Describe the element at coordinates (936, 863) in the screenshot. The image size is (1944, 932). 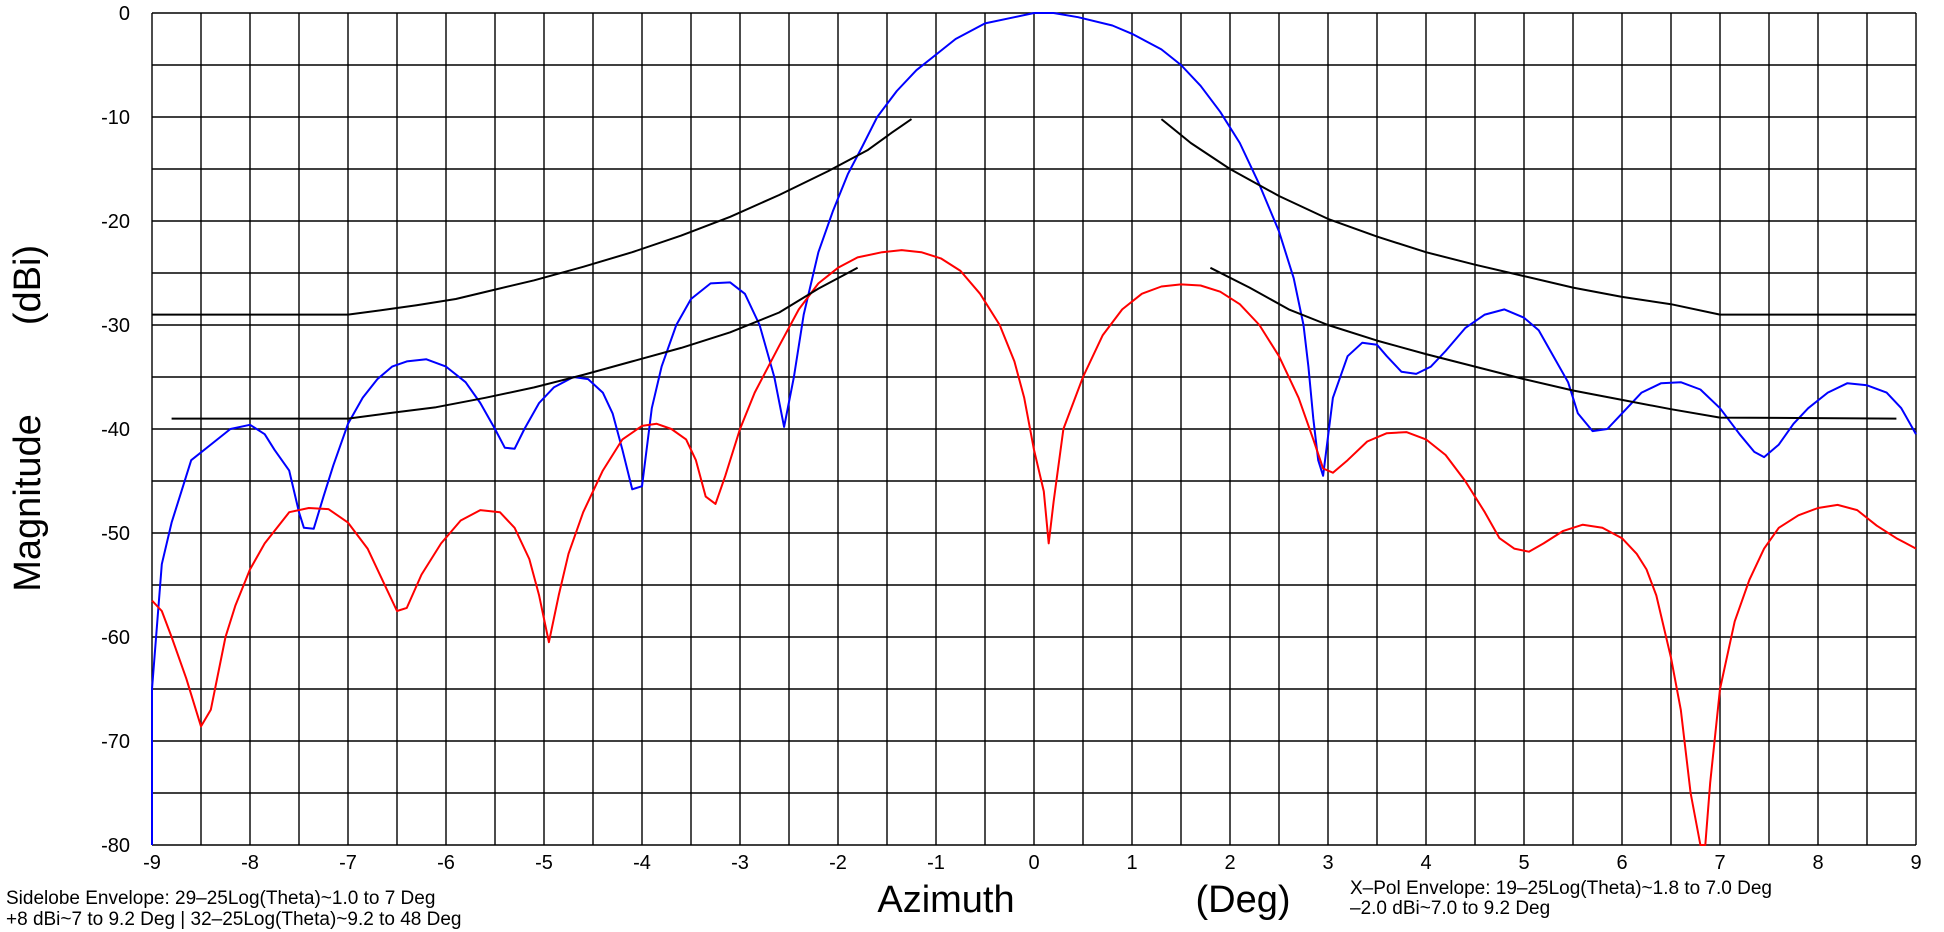
I see `x-tick-label: -1` at that location.